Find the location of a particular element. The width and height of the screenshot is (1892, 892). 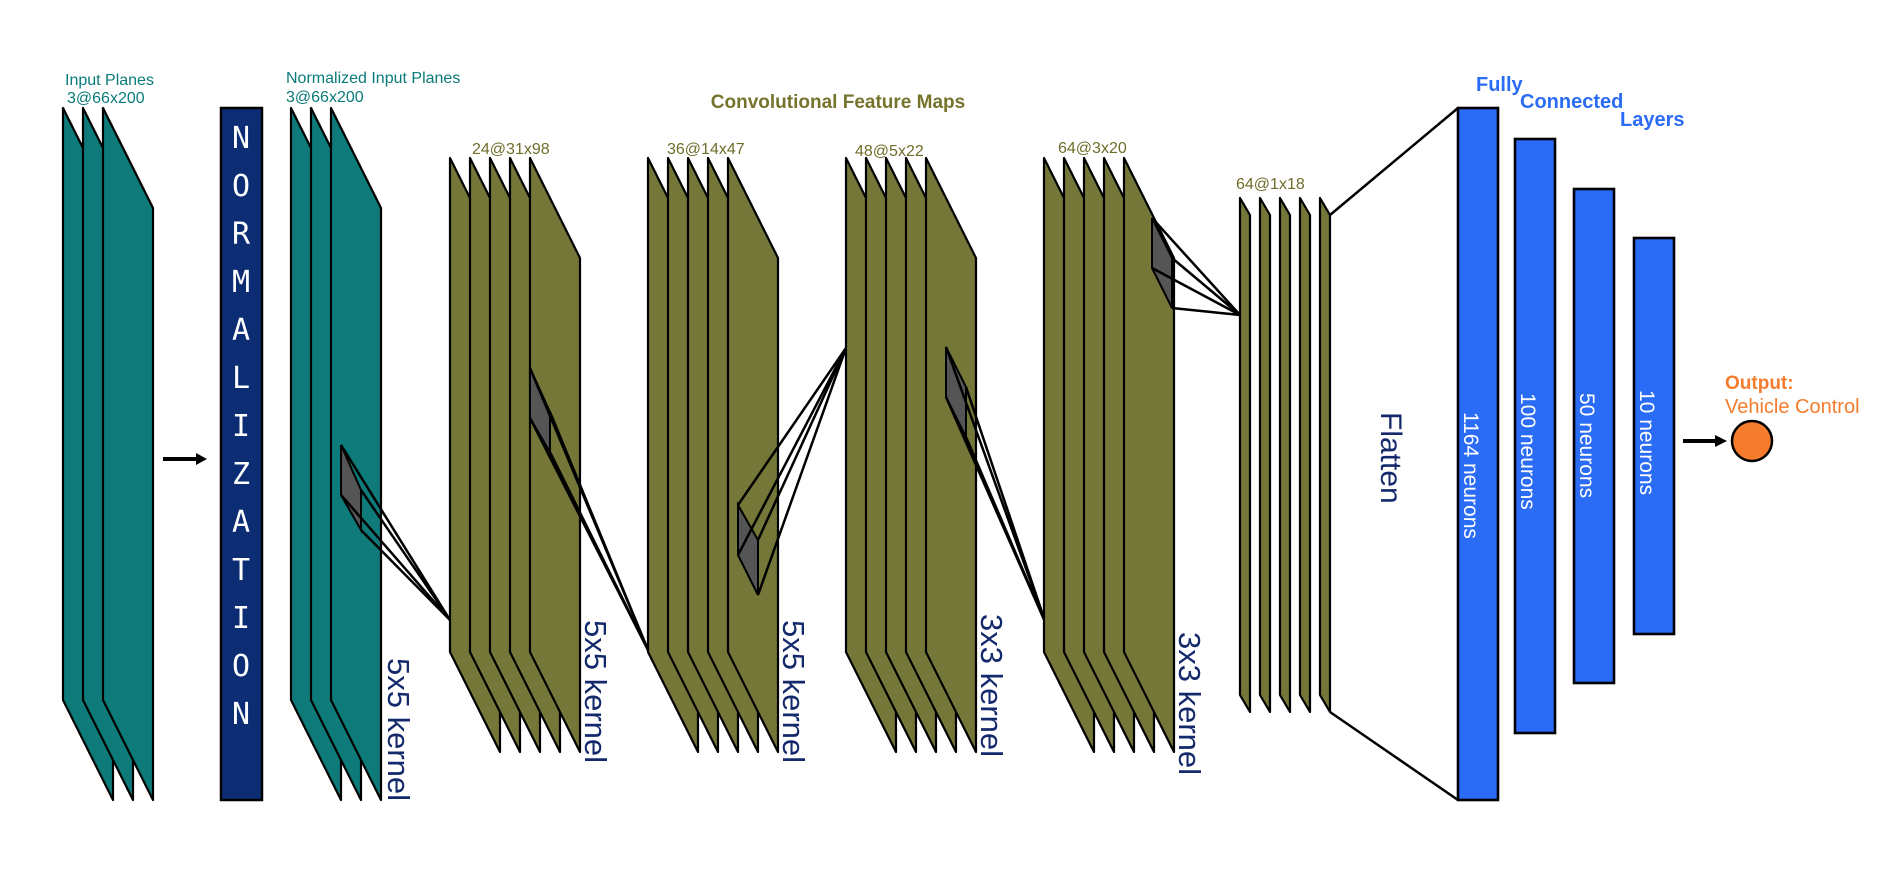

fc-layer-4: 10 neurons is located at coordinates (1654, 436).